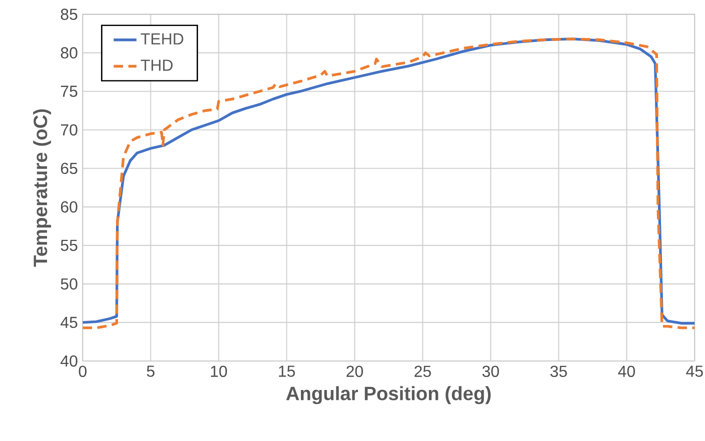  I want to click on y-tick-label: 80, so click(69, 52).